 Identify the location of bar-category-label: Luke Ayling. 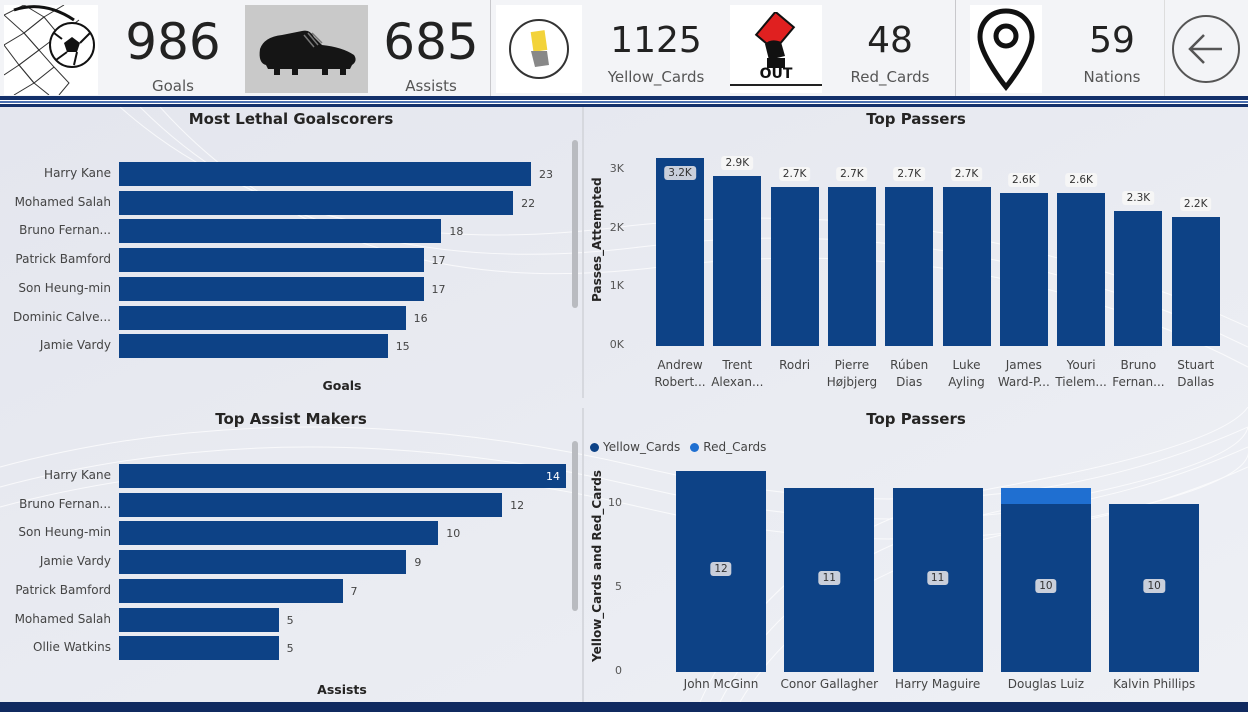
(966, 374).